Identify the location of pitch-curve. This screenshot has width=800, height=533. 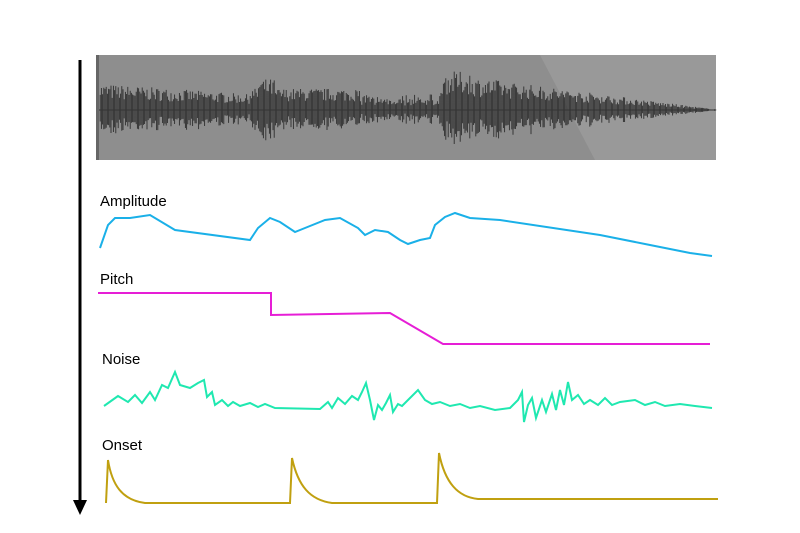
(404, 318).